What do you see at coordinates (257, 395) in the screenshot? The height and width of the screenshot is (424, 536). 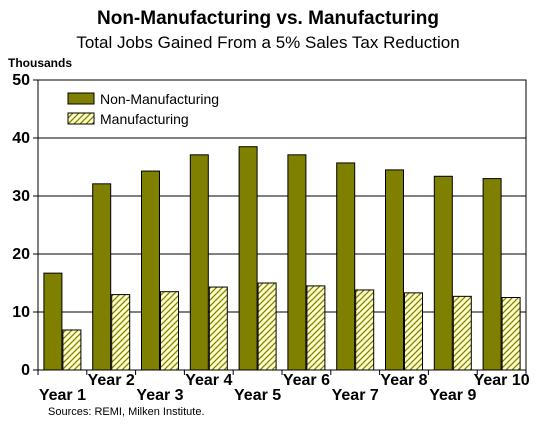 I see `x-tick-label: Year 5` at bounding box center [257, 395].